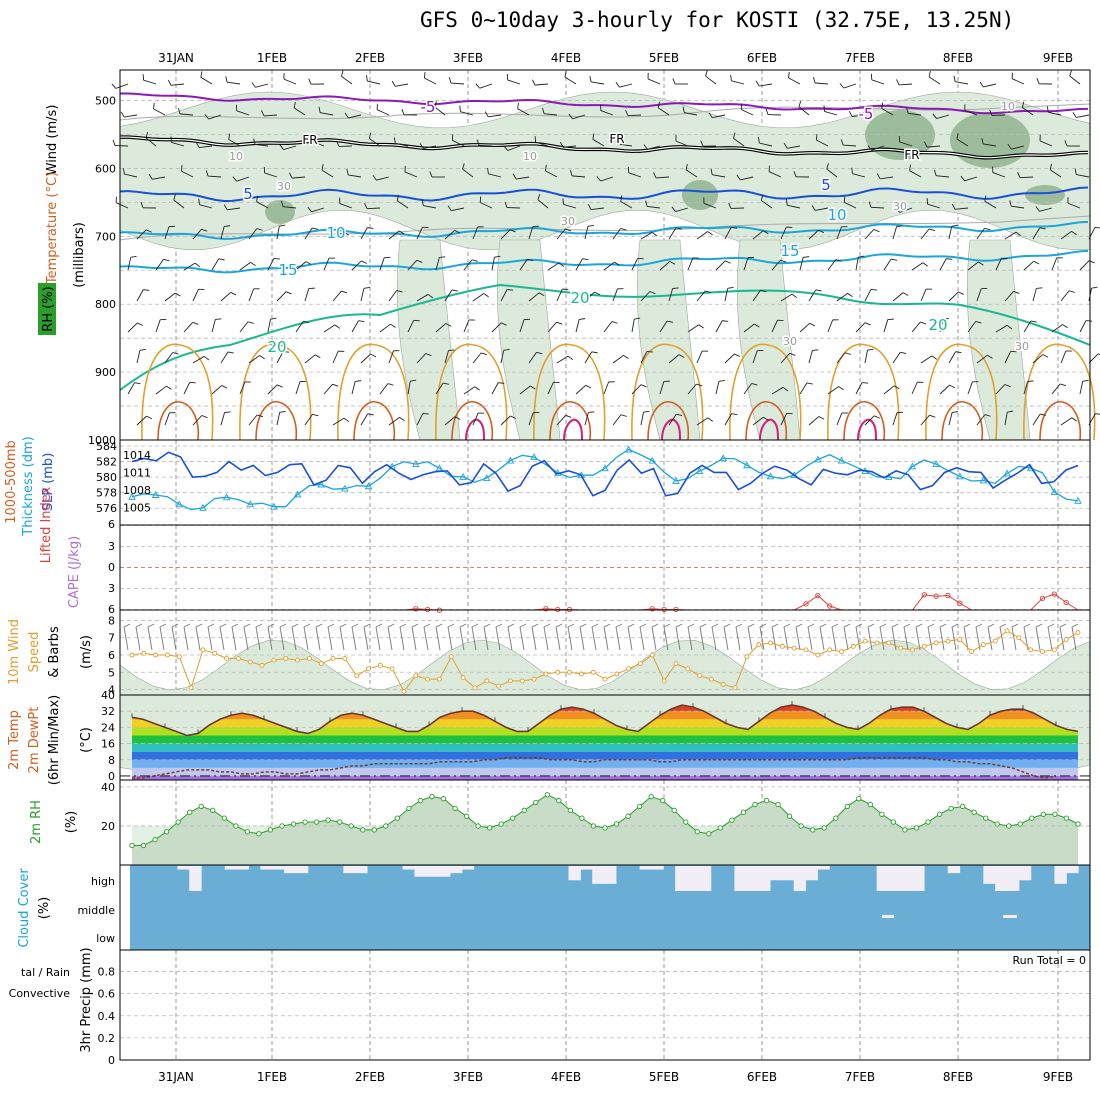 This screenshot has width=1100, height=1100. I want to click on label-cloud-units: (%), so click(44, 908).